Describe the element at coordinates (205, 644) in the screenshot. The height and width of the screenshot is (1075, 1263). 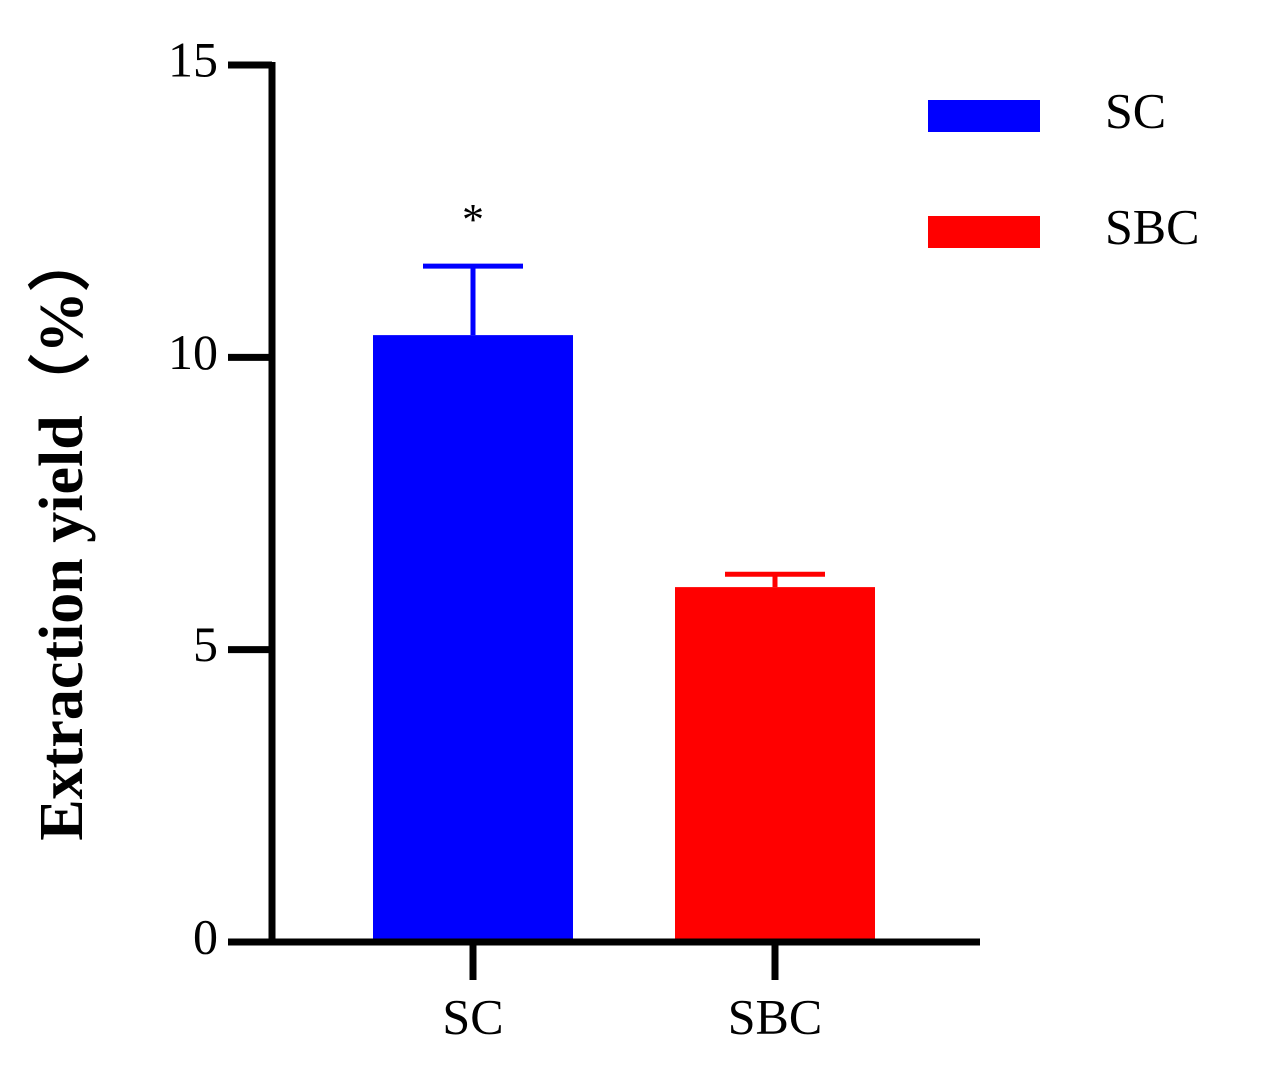
I see `y-tick-label: 5` at that location.